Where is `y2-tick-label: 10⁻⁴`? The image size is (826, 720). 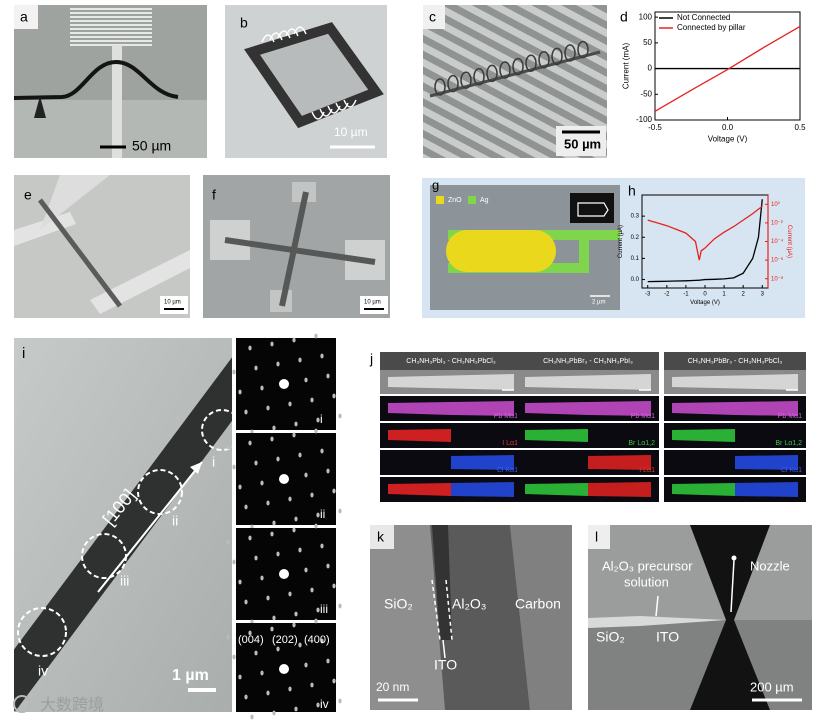
y2-tick-label: 10⁻⁴ is located at coordinates (777, 241).